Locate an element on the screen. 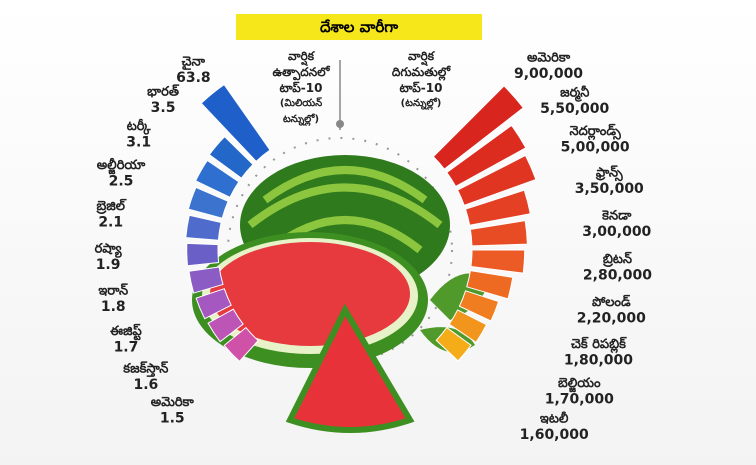 The width and height of the screenshot is (756, 465). value-label: 2,20,000 is located at coordinates (611, 319).